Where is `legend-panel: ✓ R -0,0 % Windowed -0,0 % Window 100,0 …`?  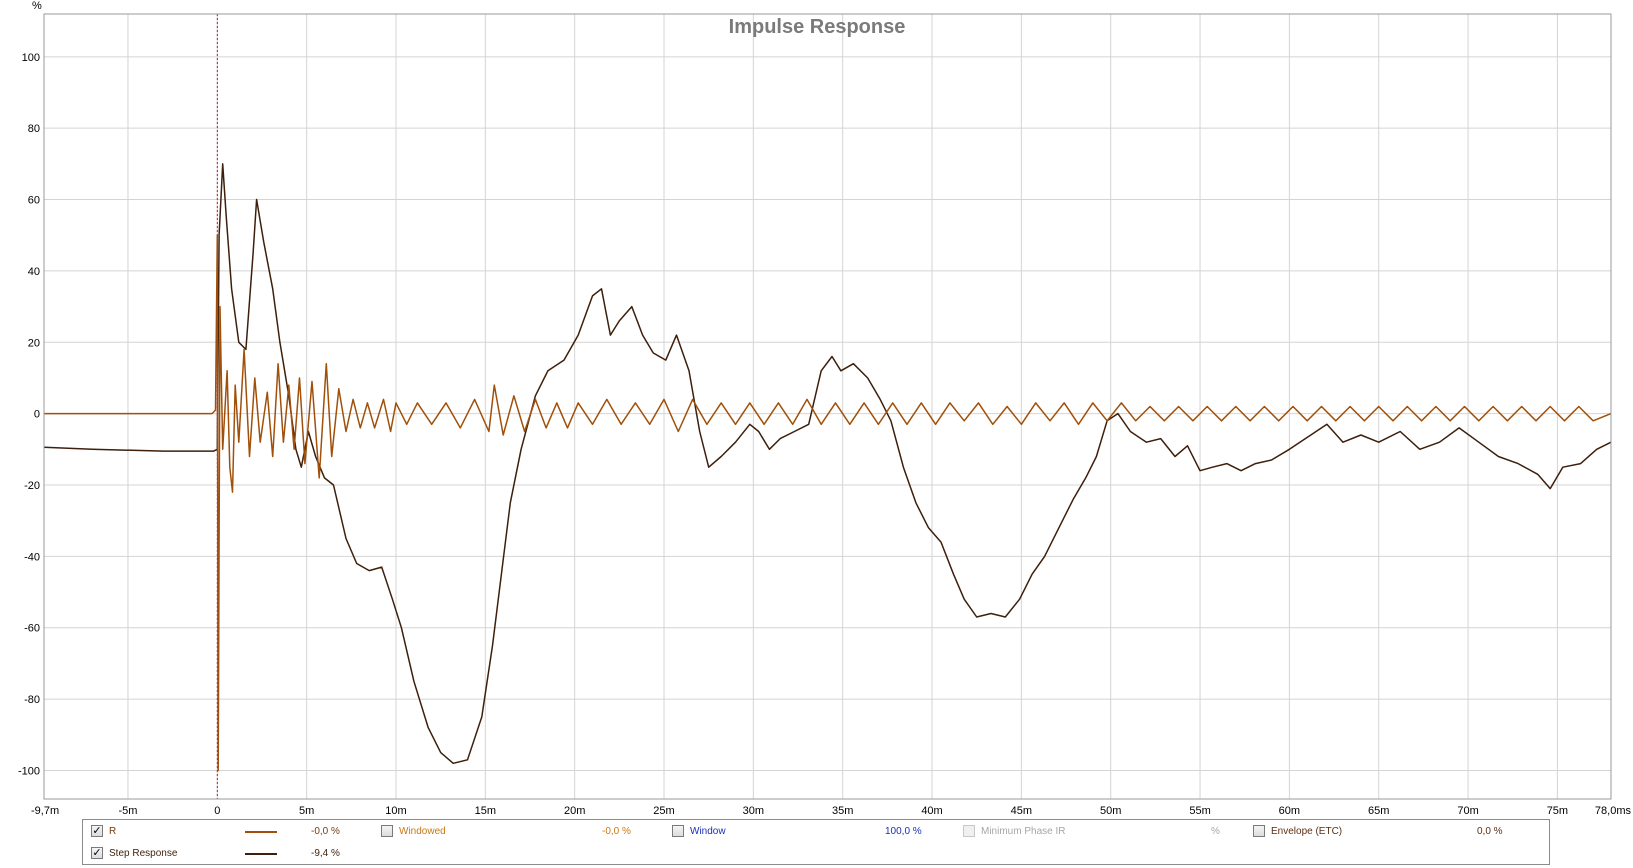
legend-panel: ✓ R -0,0 % Windowed -0,0 % Window 100,0 … is located at coordinates (816, 842).